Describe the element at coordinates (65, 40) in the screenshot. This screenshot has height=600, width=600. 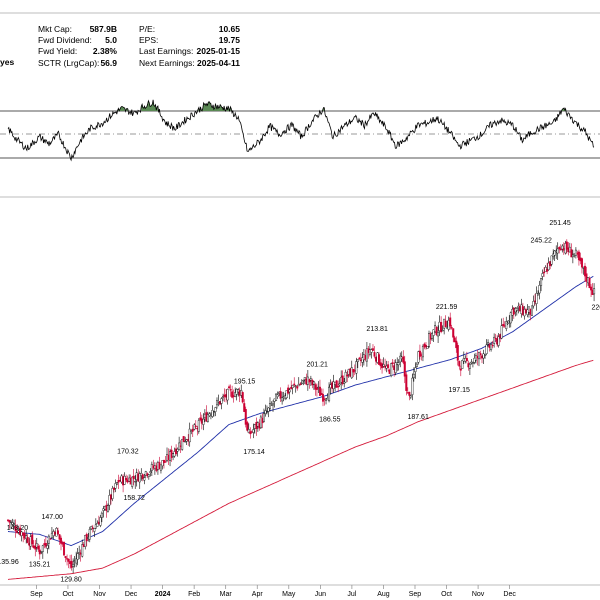
I see `stat-label: Fwd Dividend:` at that location.